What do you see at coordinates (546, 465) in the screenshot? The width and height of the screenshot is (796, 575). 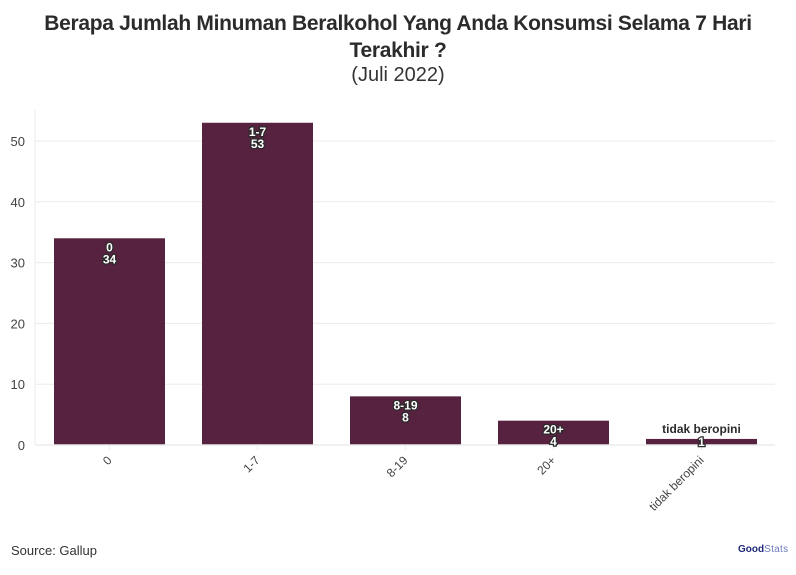 I see `x-tick-label: 20+` at bounding box center [546, 465].